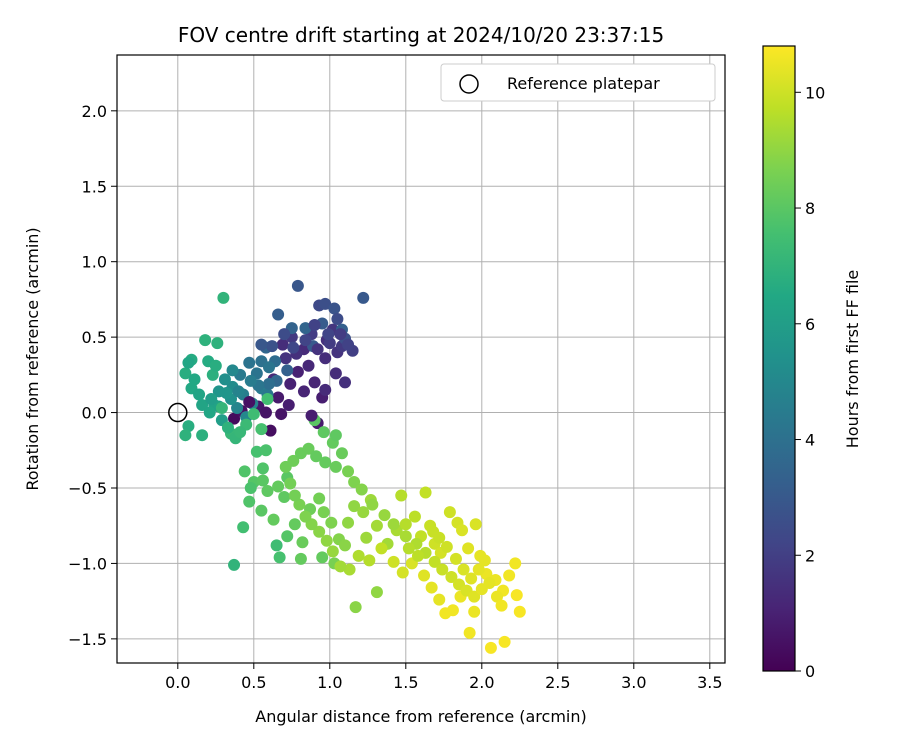 The image size is (900, 750). I want to click on x-tick-label: 2.5, so click(557, 682).